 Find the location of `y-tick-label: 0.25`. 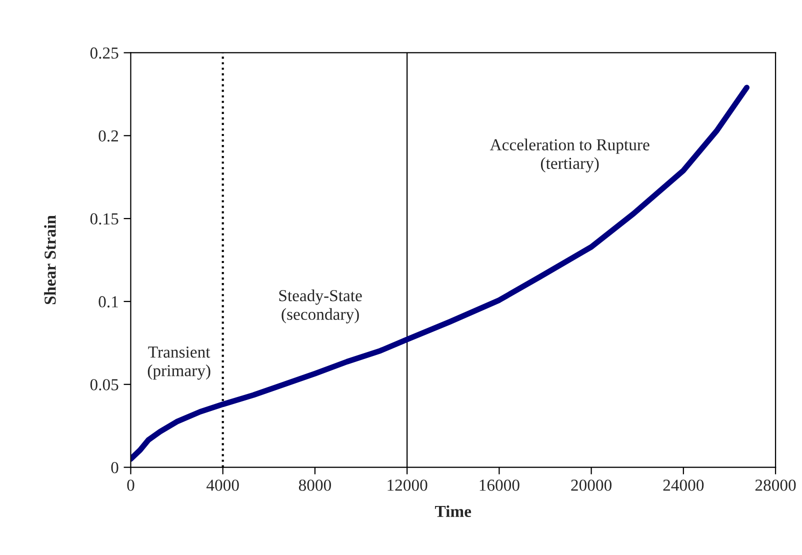

y-tick-label: 0.25 is located at coordinates (104, 53).